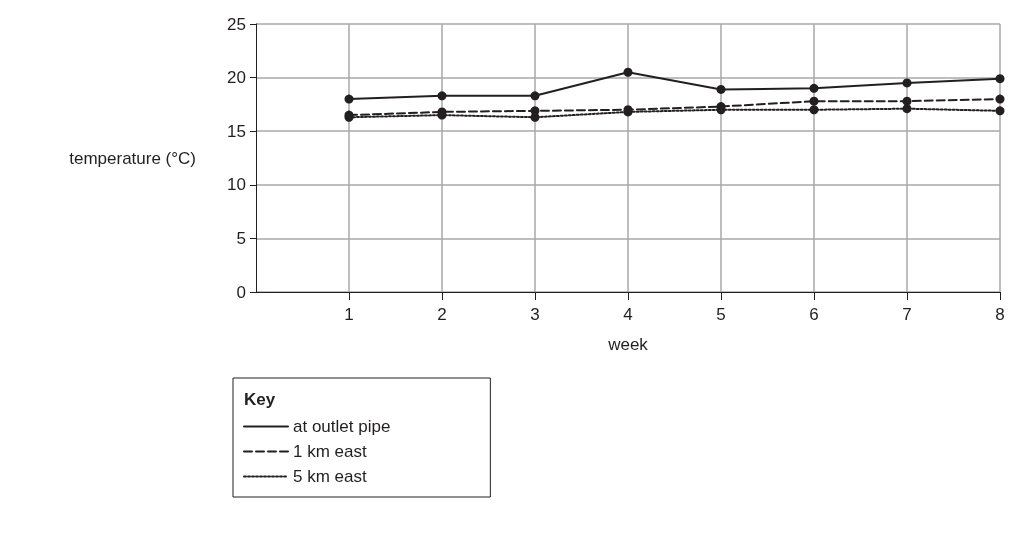 This screenshot has height=534, width=1015. Describe the element at coordinates (236, 131) in the screenshot. I see `y-tick-label: 15` at that location.